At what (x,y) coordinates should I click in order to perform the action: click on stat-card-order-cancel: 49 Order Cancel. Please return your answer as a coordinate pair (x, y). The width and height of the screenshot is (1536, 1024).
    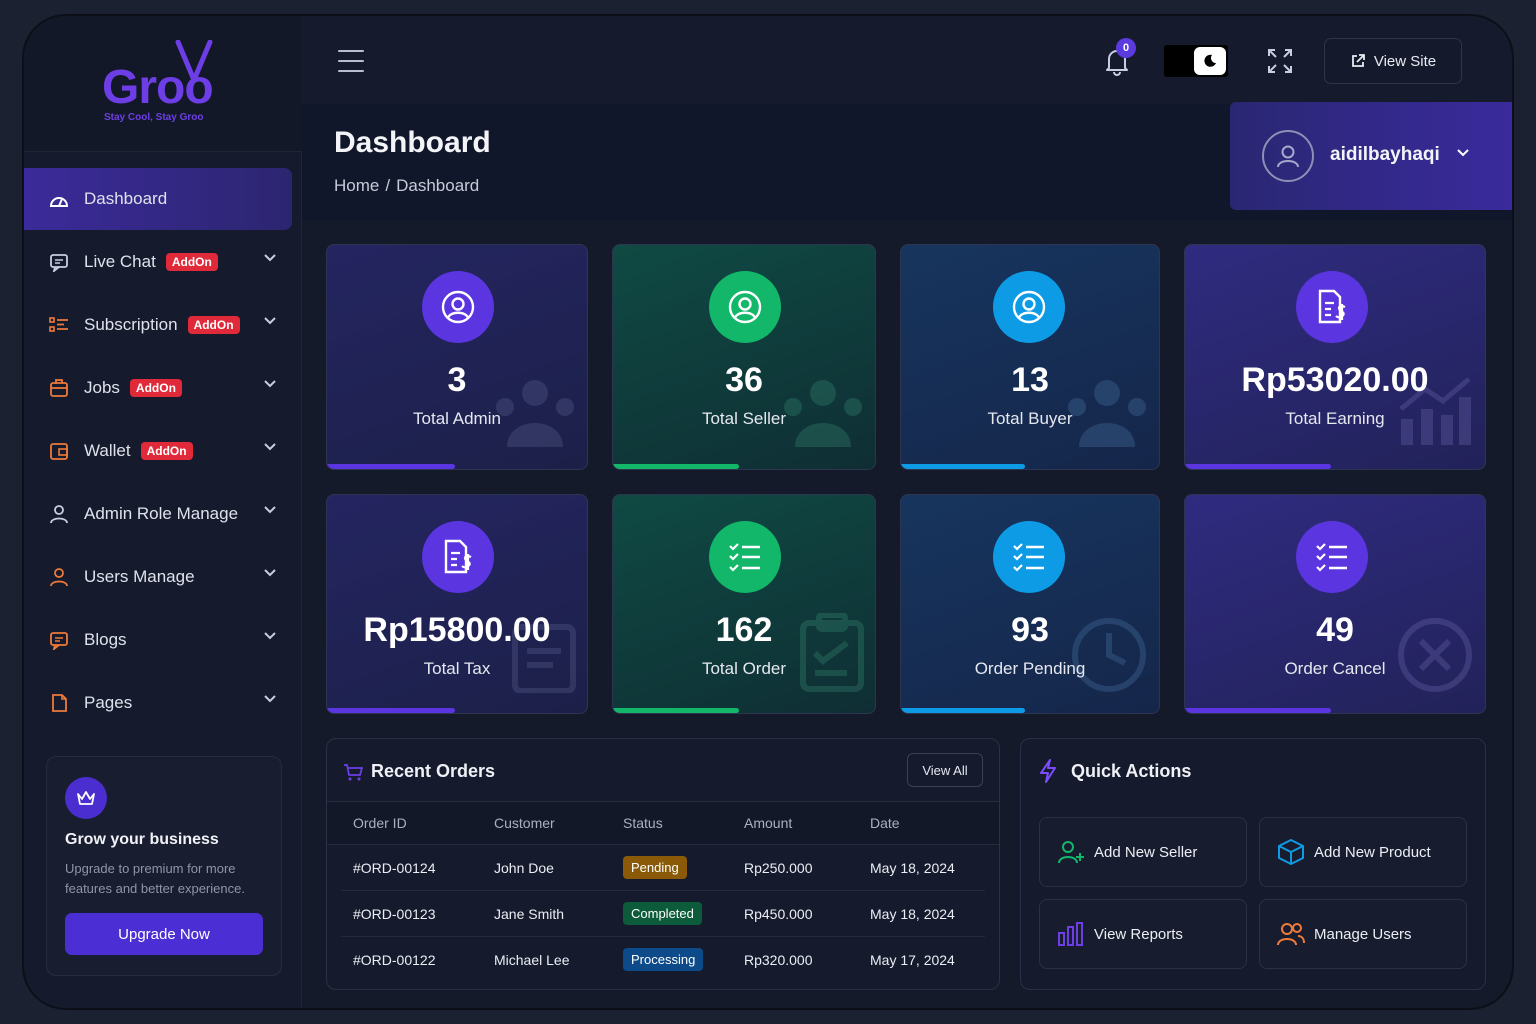
    Looking at the image, I should click on (1335, 604).